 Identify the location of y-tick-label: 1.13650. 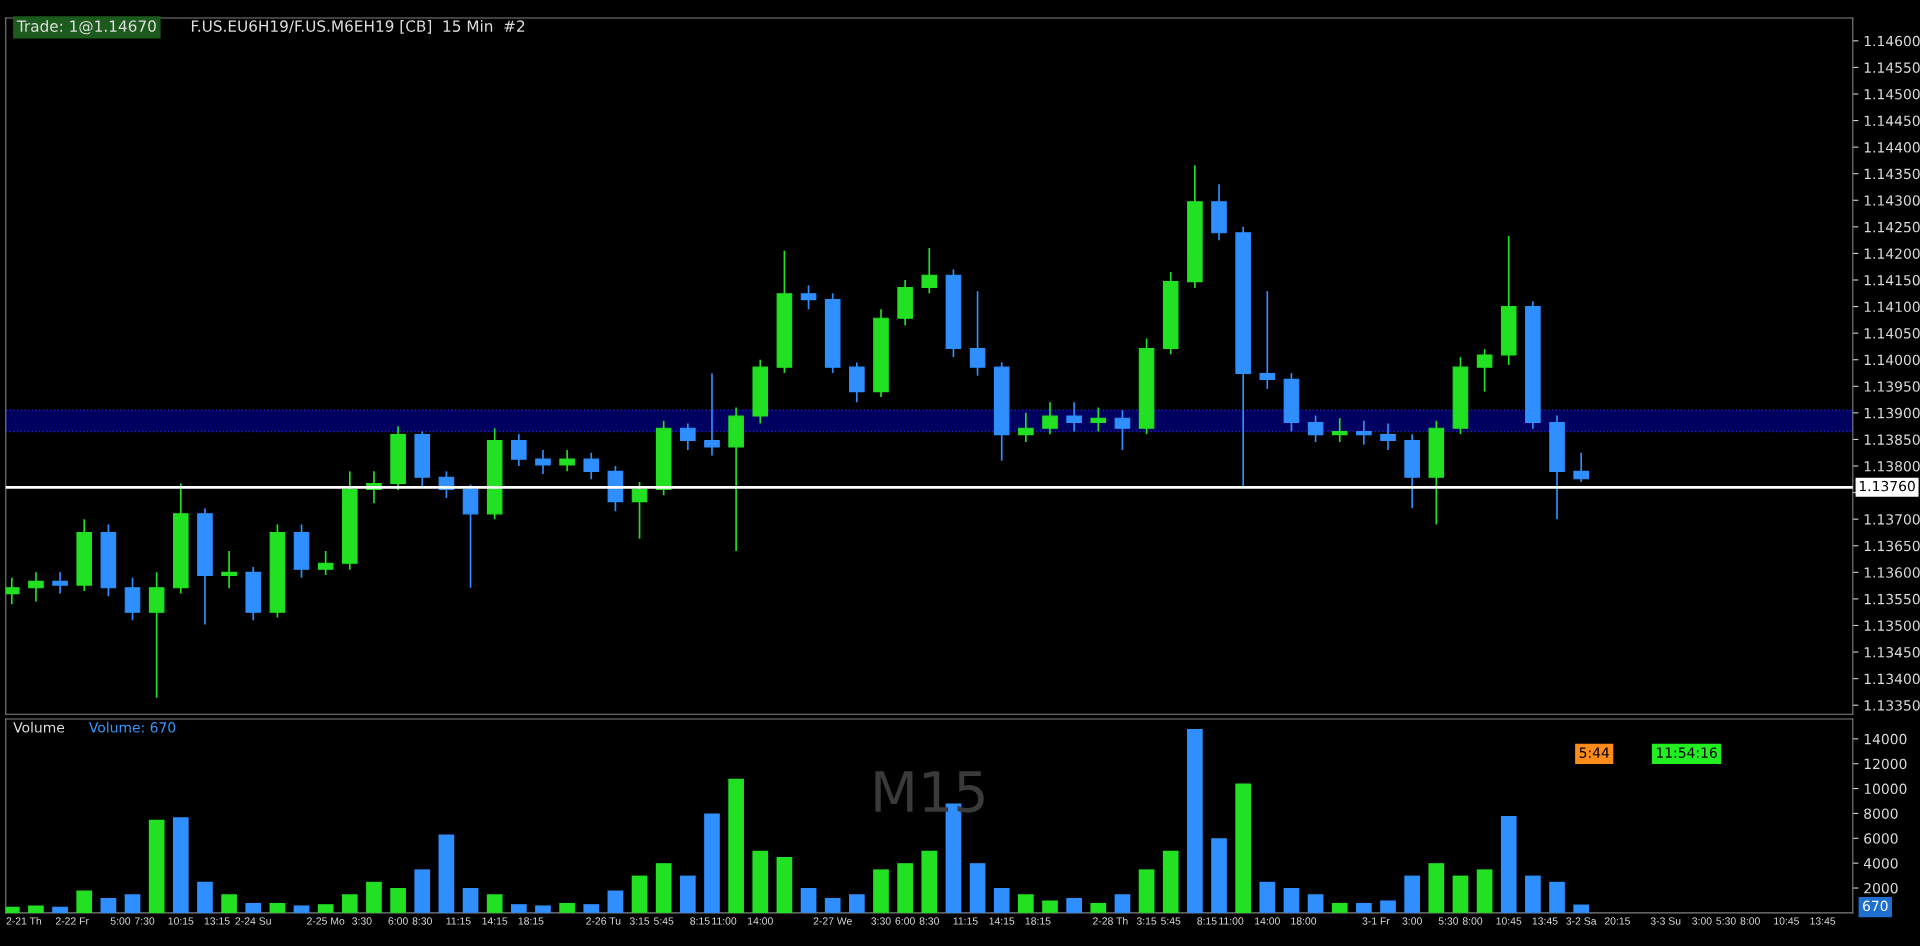
(1892, 546).